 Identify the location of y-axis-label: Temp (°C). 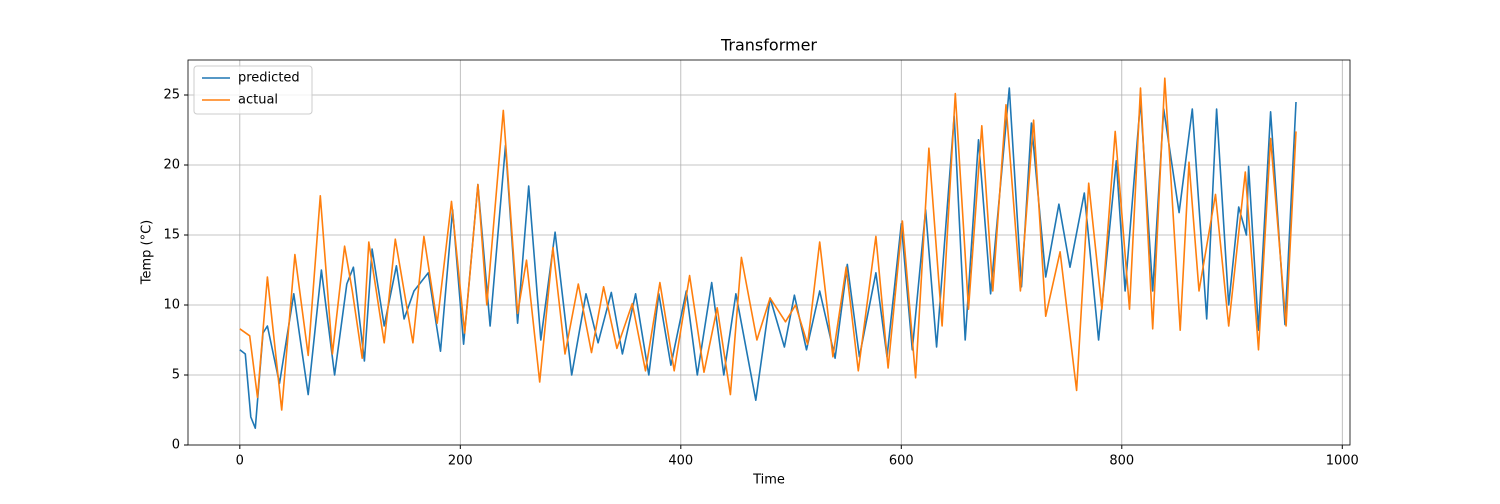
(147, 253).